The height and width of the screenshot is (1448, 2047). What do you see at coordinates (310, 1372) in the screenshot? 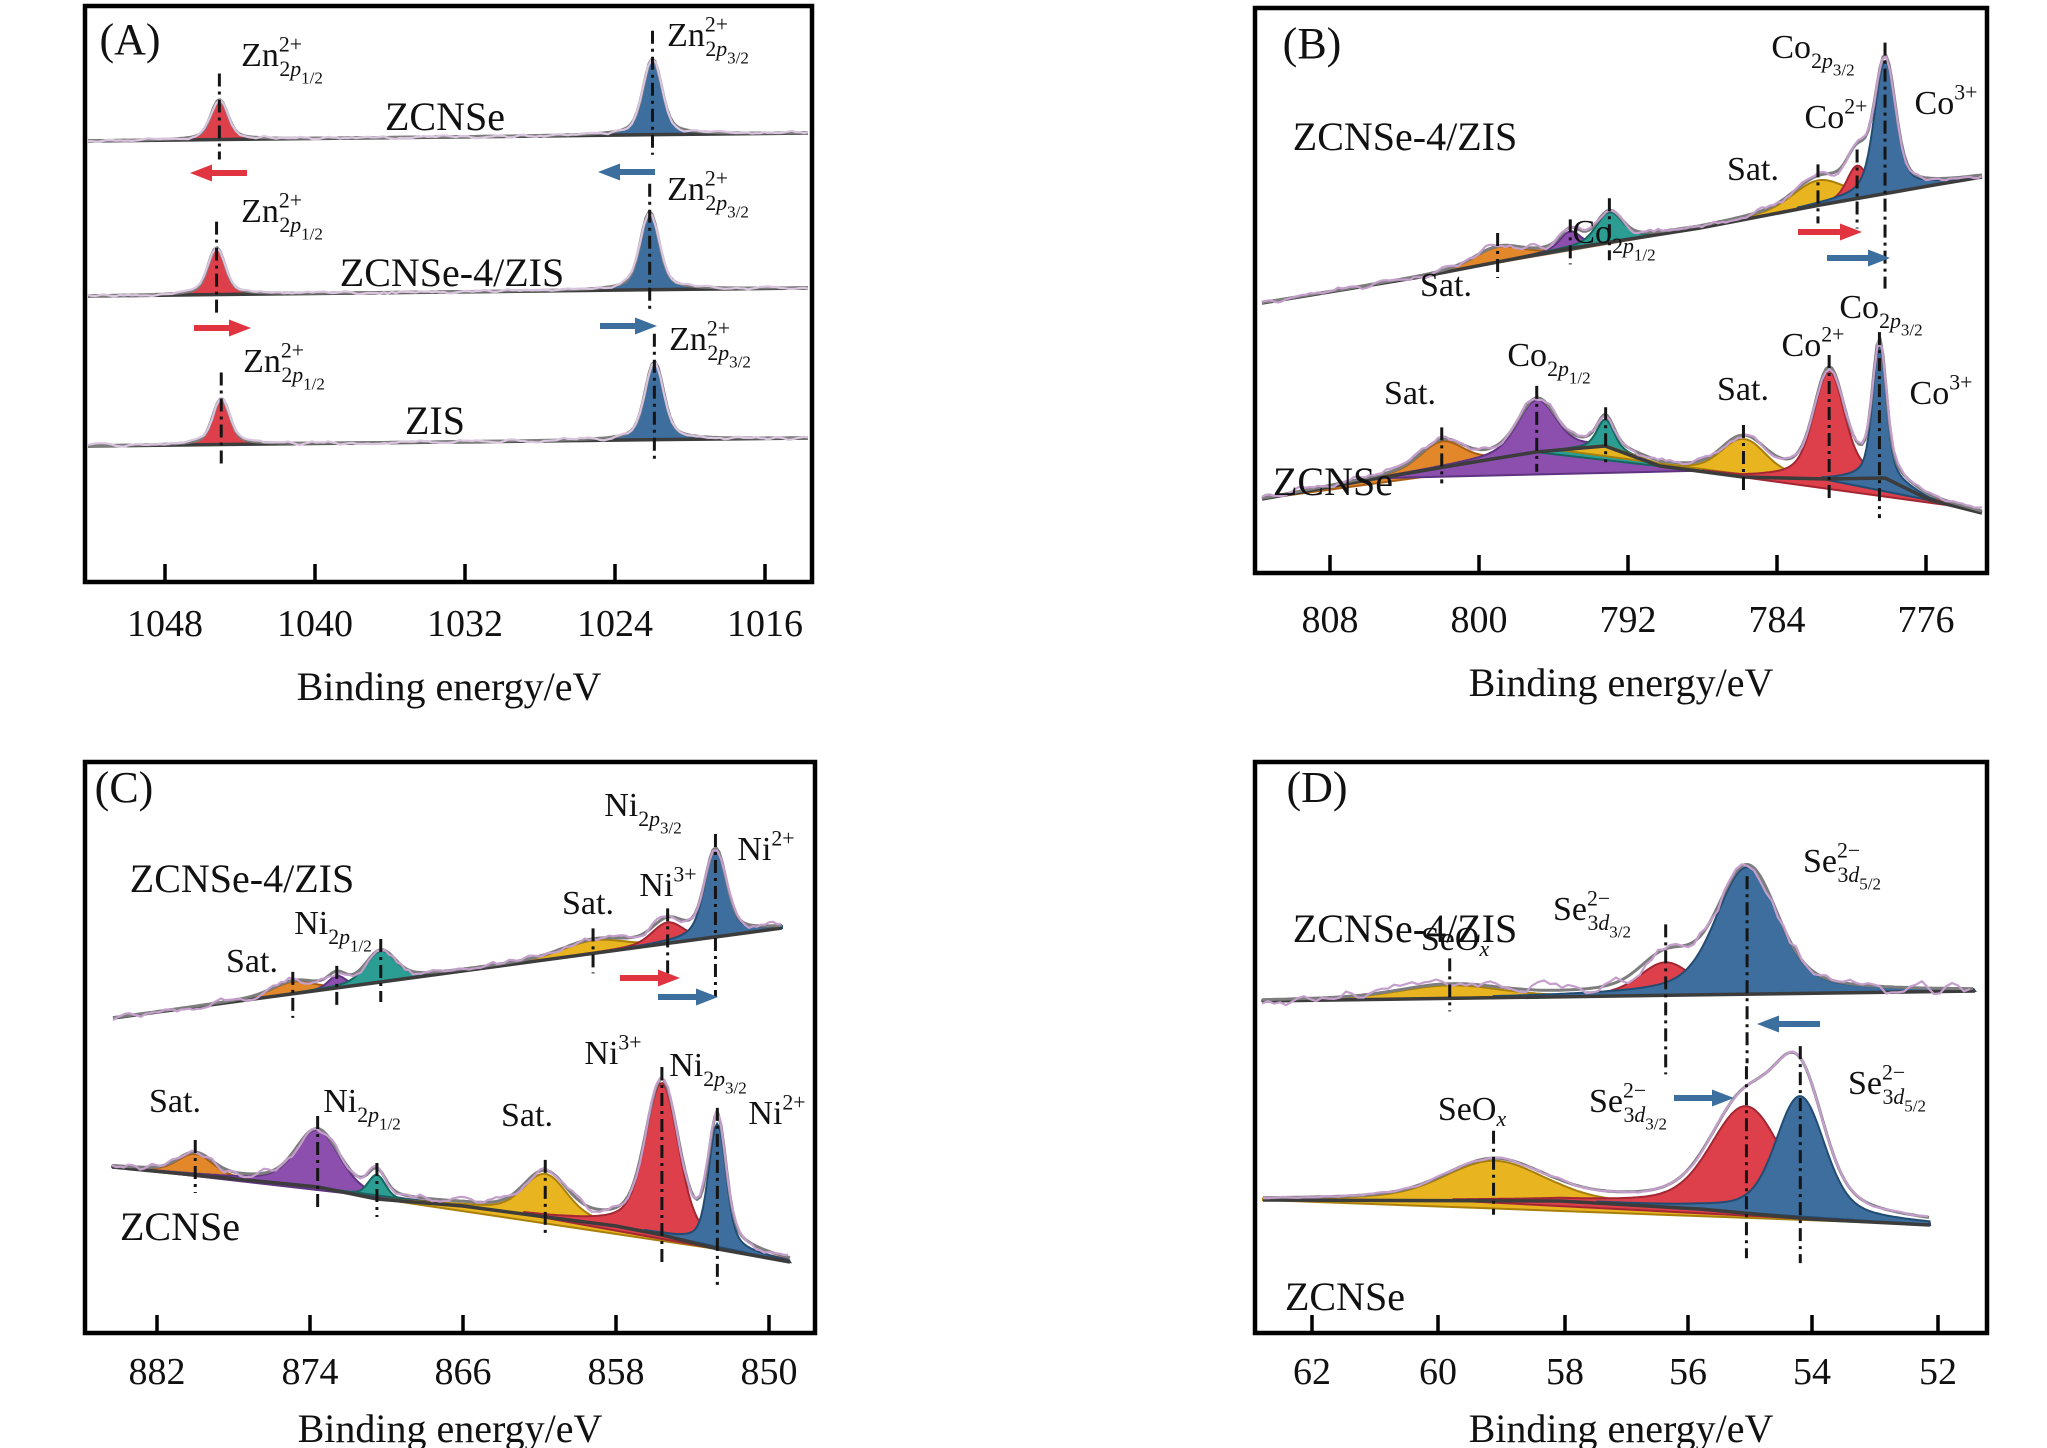
I see `axis-tick-label: 874` at bounding box center [310, 1372].